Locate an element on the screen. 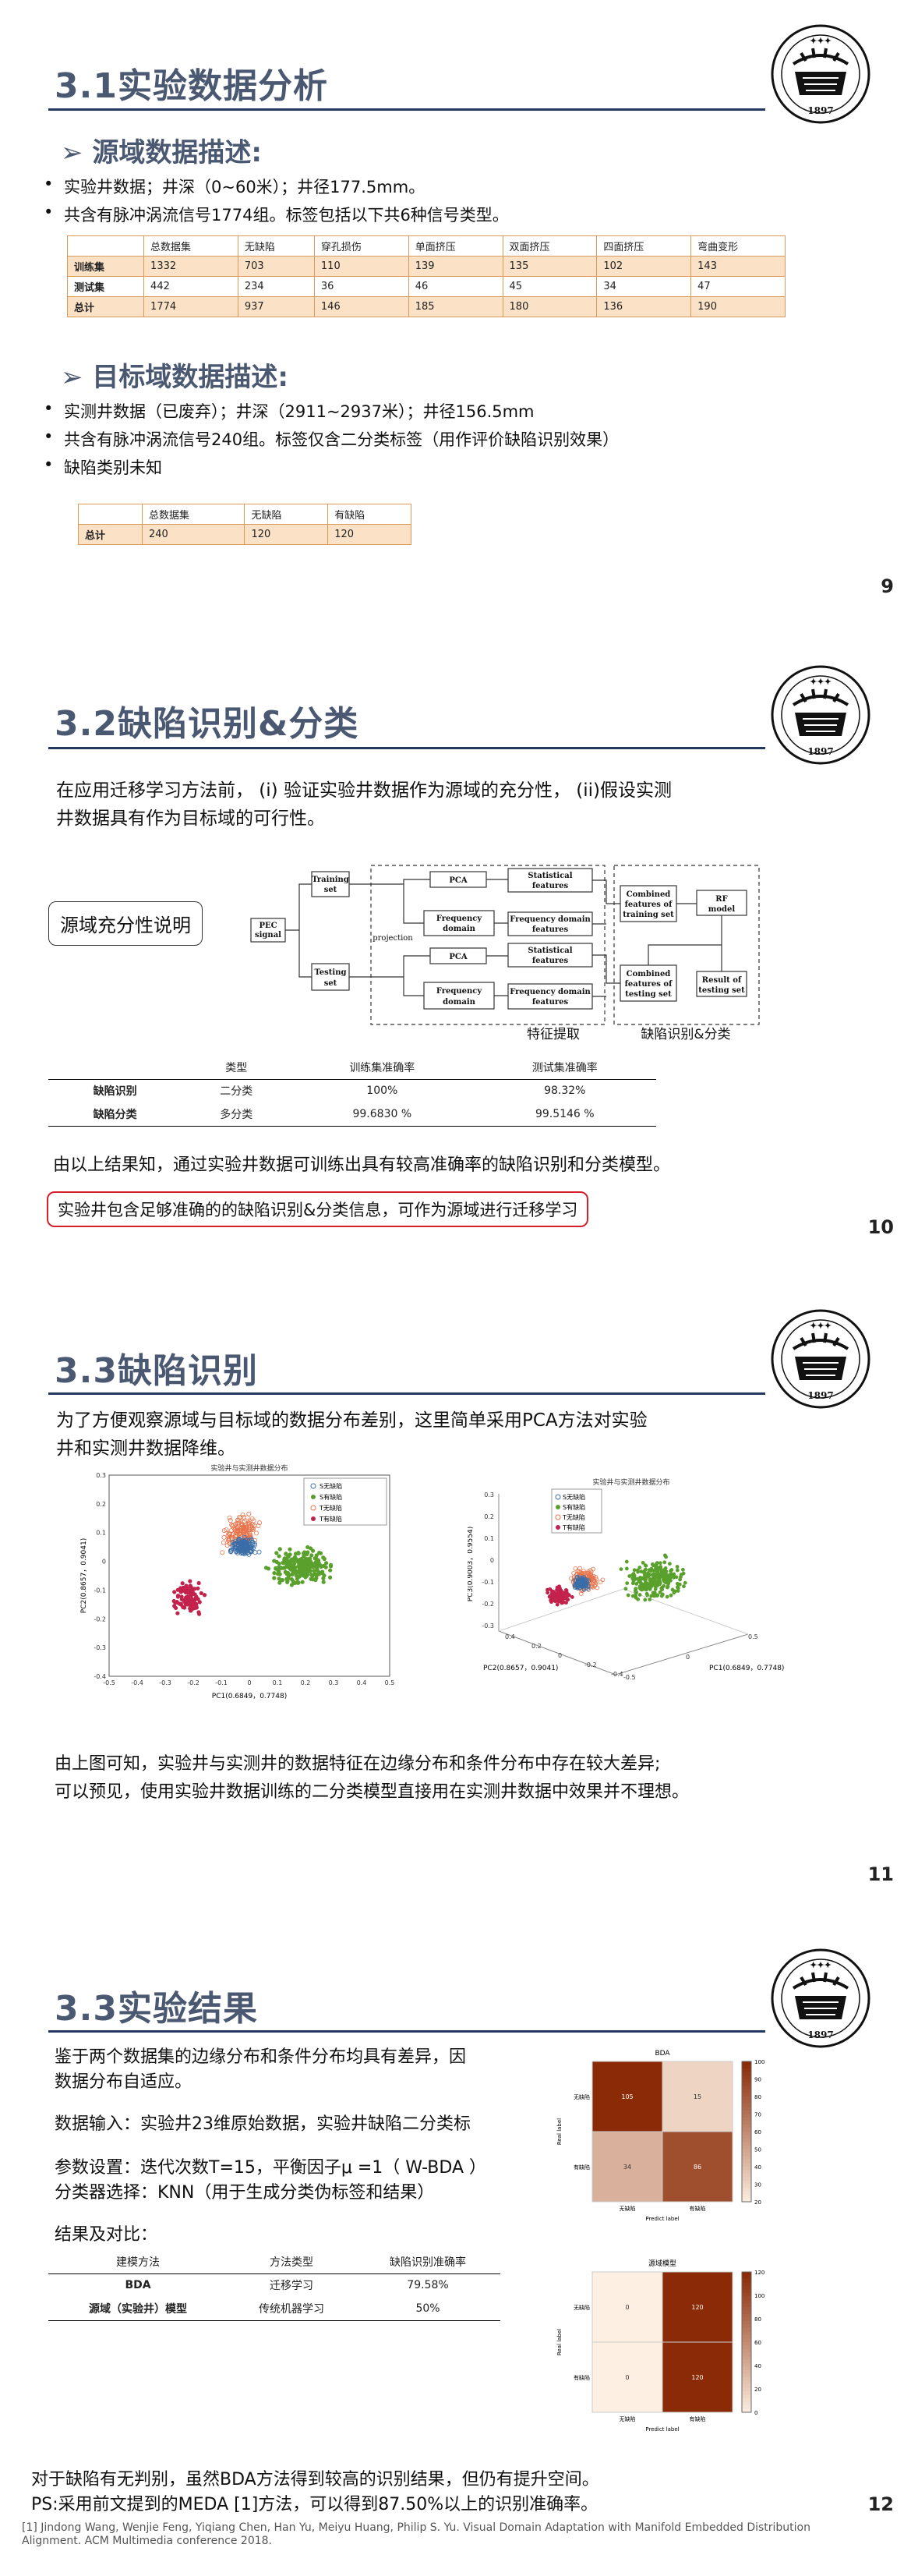 The width and height of the screenshot is (911, 2576). colorbar-label: 30 is located at coordinates (757, 2185).